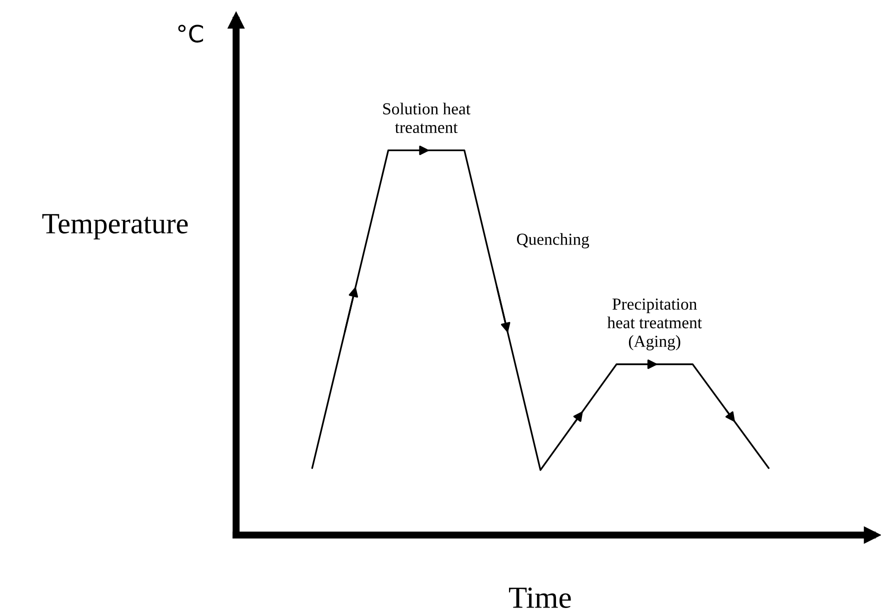 This screenshot has width=881, height=615. I want to click on x-axis-title: Time, so click(540, 597).